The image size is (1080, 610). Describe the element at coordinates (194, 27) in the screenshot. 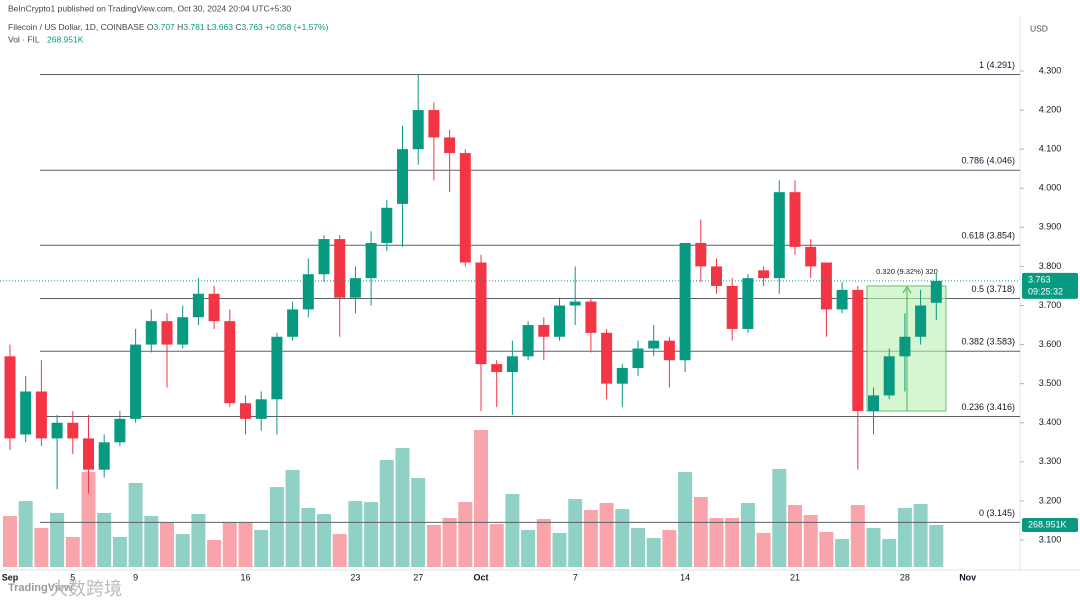

I see `legend-item: 3.781` at that location.